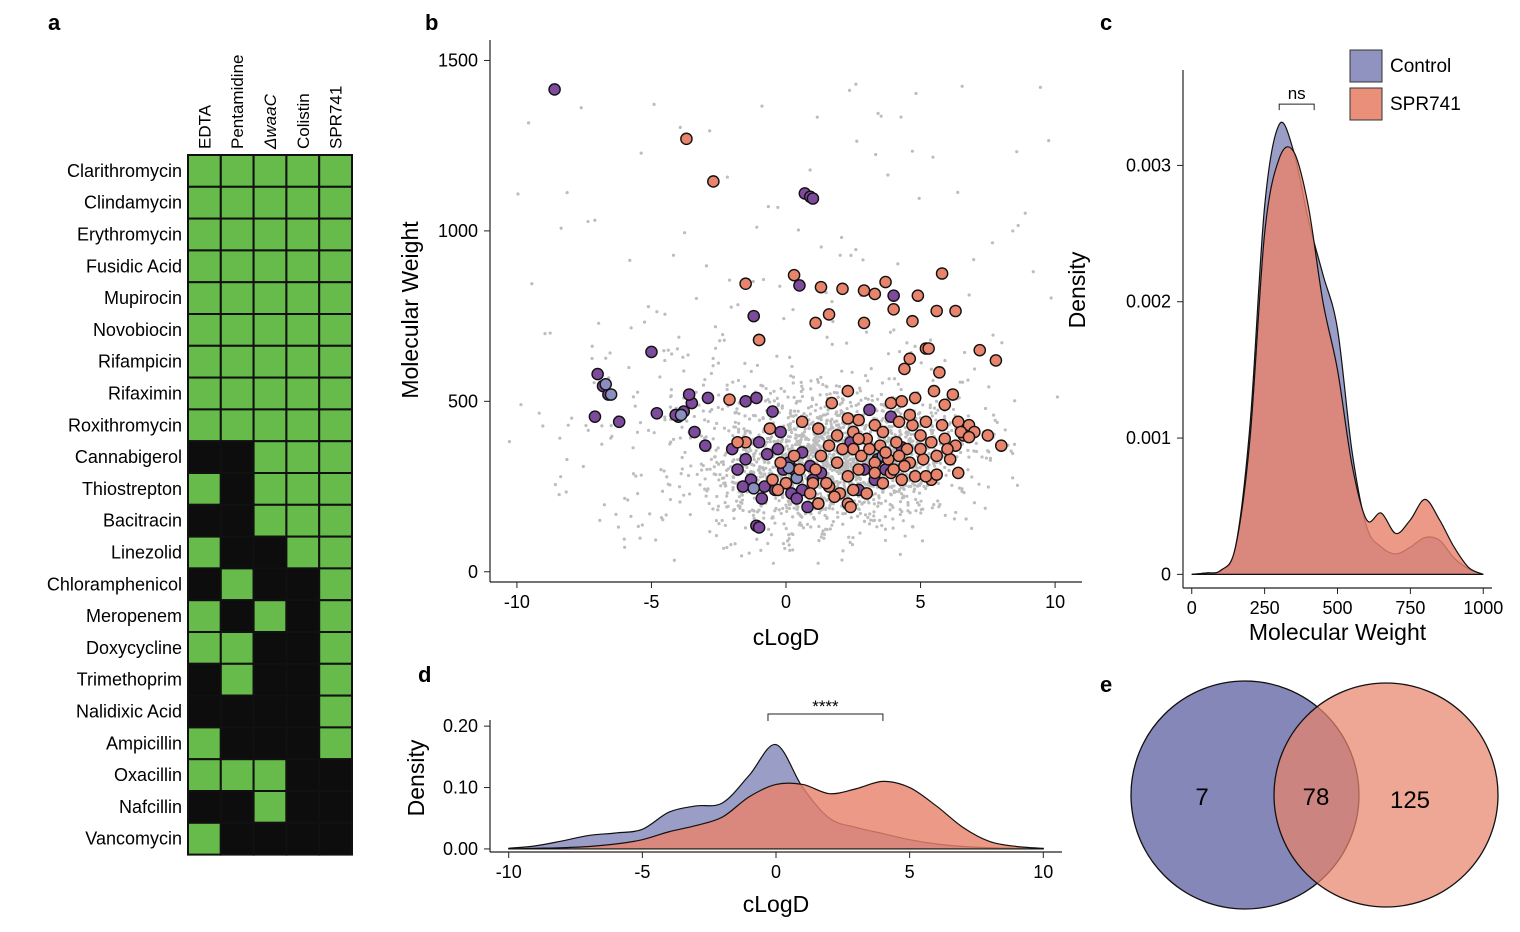 The height and width of the screenshot is (932, 1520). I want to click on x-tick-label: 750, so click(1410, 608).